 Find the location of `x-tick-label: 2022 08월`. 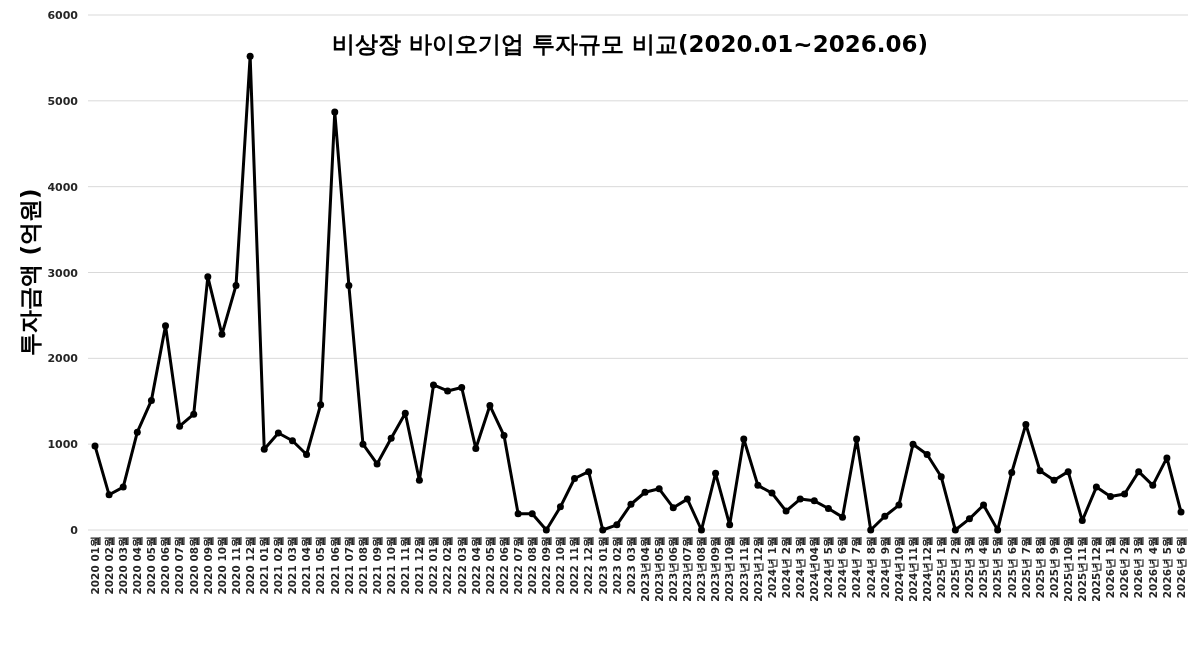

x-tick-label: 2022 08월 is located at coordinates (532, 565).